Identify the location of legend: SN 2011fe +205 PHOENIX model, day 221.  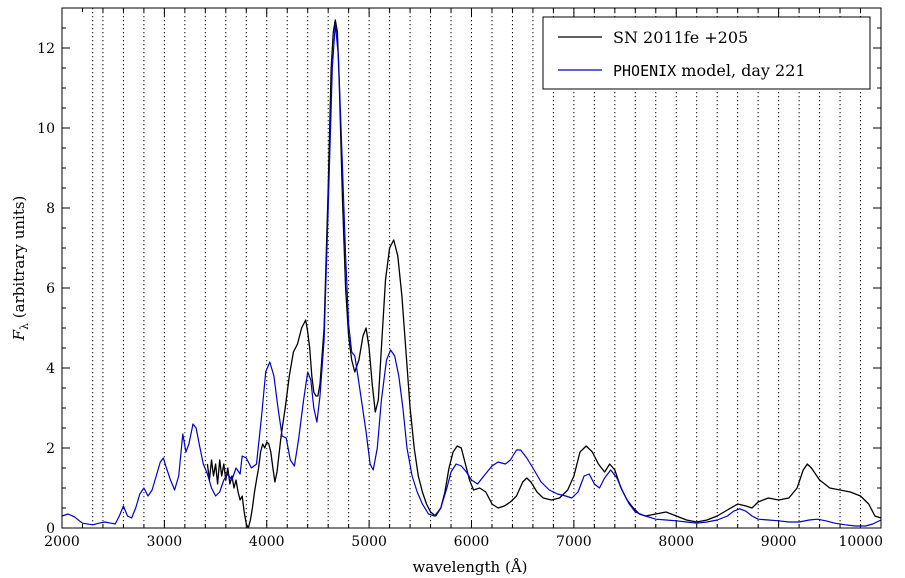
(706, 53).